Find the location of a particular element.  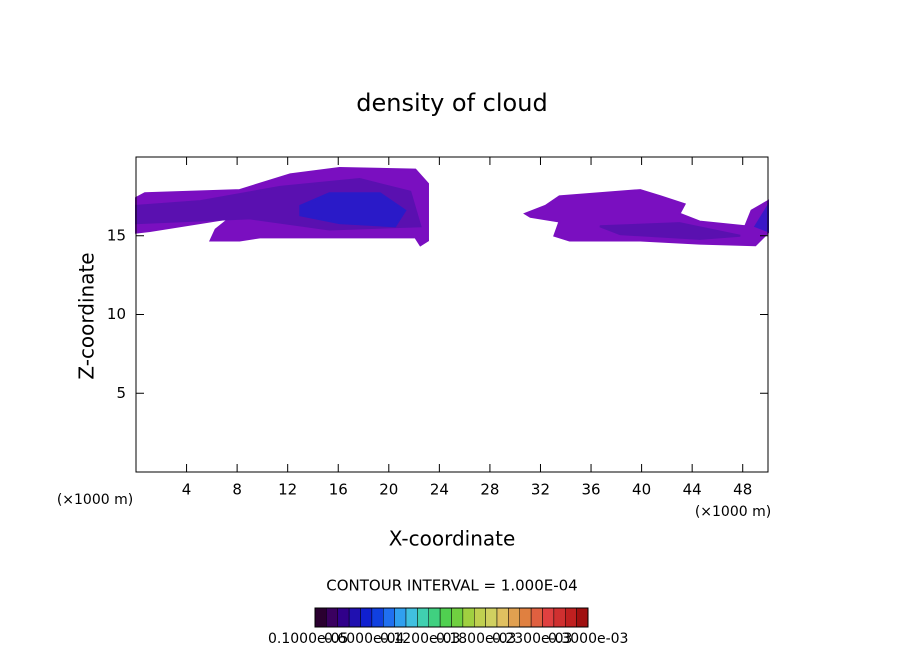

x-tick-label: 20 is located at coordinates (388, 490).